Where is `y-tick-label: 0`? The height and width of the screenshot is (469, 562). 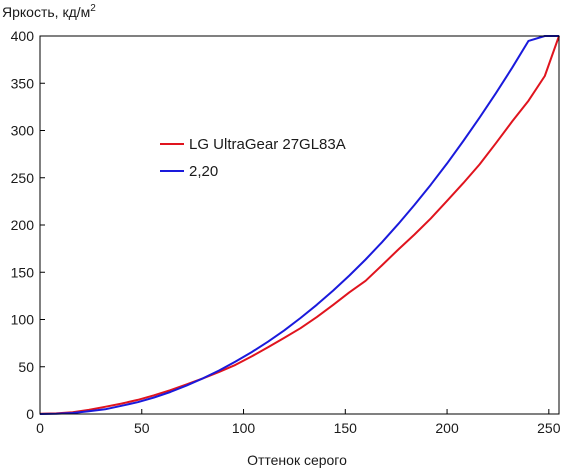
y-tick-label: 0 is located at coordinates (30, 414).